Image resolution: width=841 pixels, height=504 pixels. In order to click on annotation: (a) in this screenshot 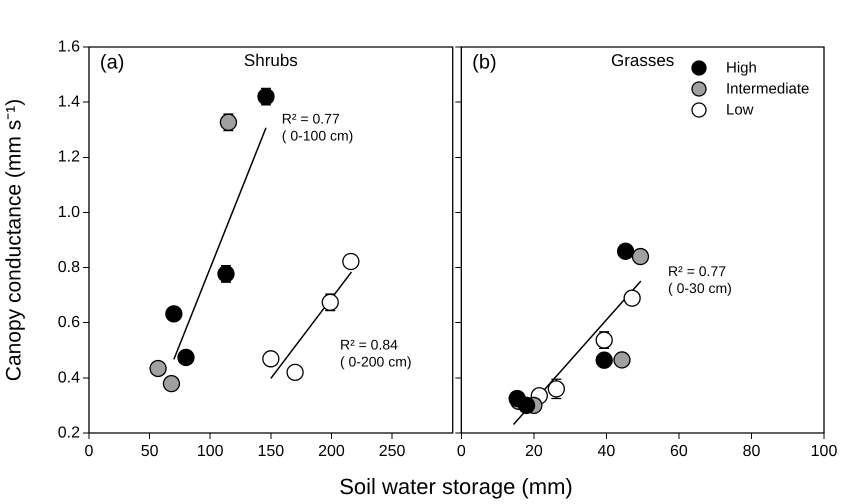, I will do `click(112, 62)`.